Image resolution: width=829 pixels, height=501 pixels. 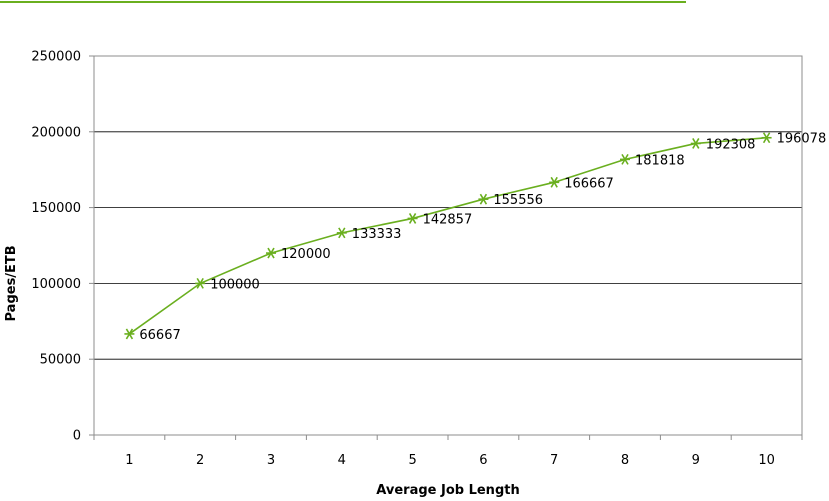 What do you see at coordinates (271, 460) in the screenshot?
I see `x-tick-label: 3` at bounding box center [271, 460].